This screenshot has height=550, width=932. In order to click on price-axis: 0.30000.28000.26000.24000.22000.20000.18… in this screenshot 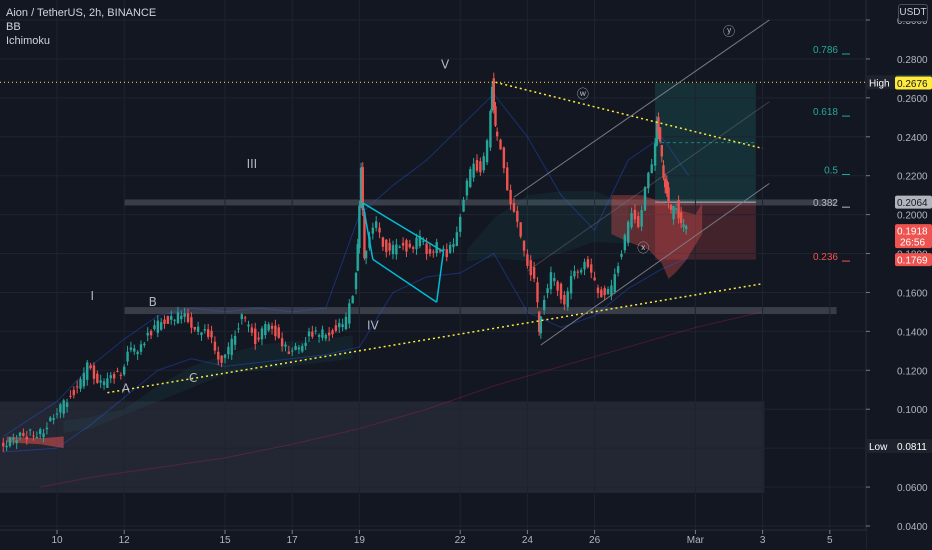, I will do `click(898, 275)`.